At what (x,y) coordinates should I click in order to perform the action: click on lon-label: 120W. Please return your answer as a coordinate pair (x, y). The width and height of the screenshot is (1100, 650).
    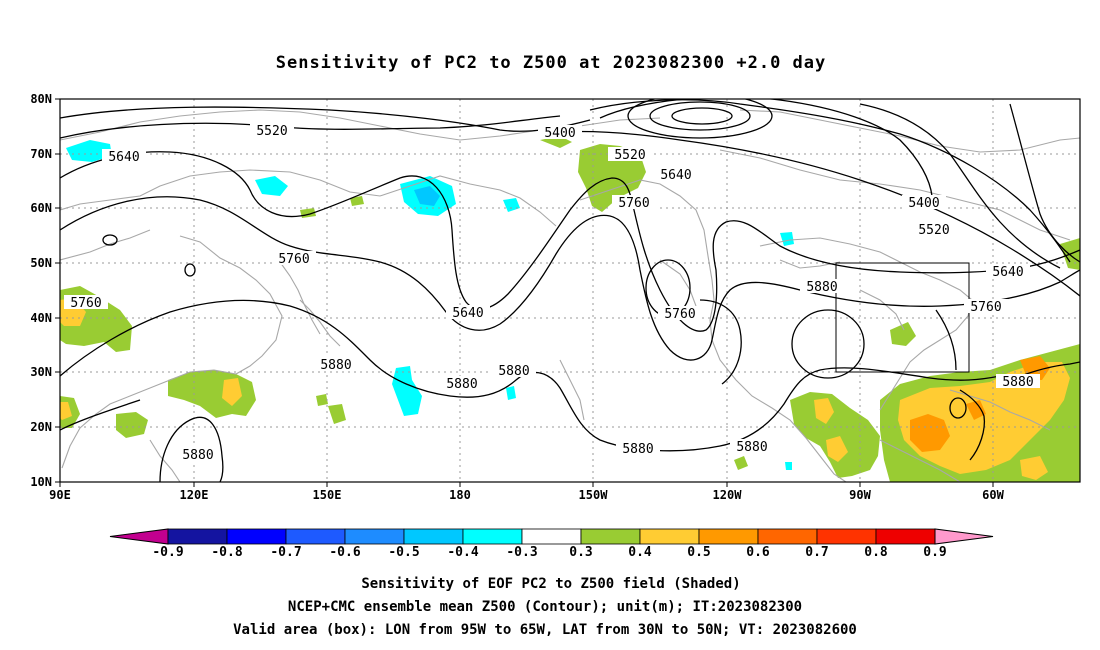
    Looking at the image, I should click on (728, 495).